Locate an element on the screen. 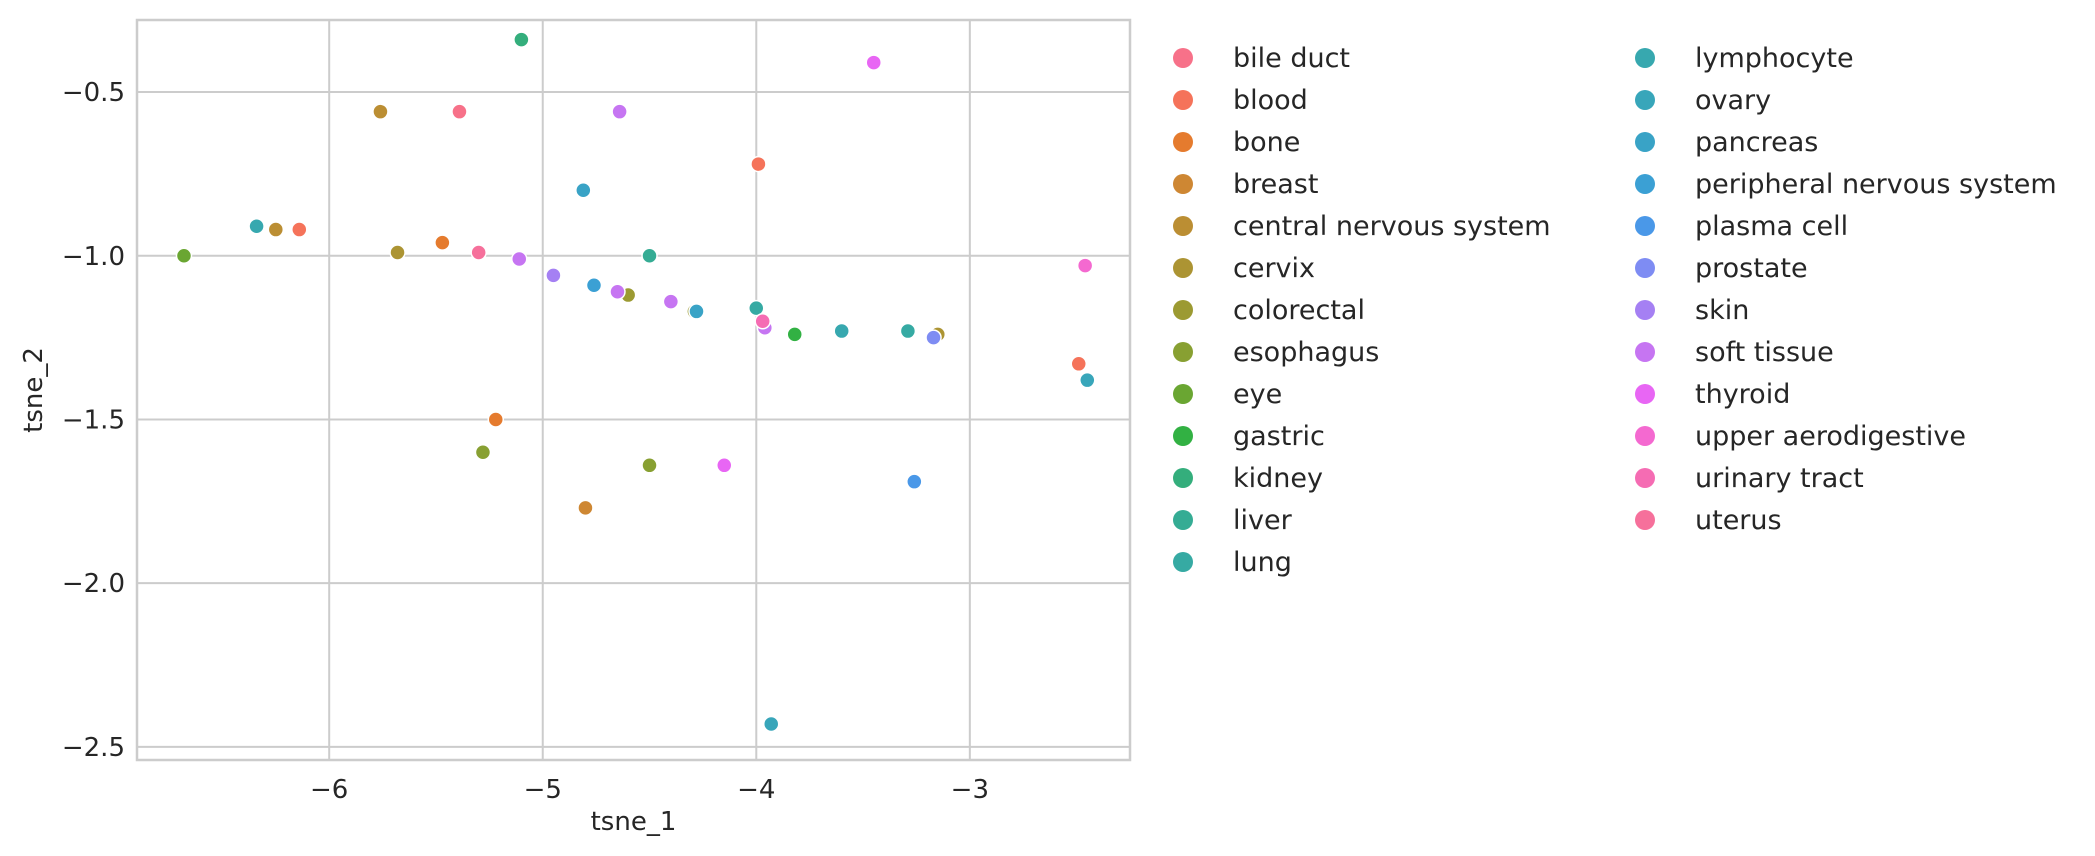 This screenshot has width=2095, height=856. legend-label: breast is located at coordinates (1275, 184).